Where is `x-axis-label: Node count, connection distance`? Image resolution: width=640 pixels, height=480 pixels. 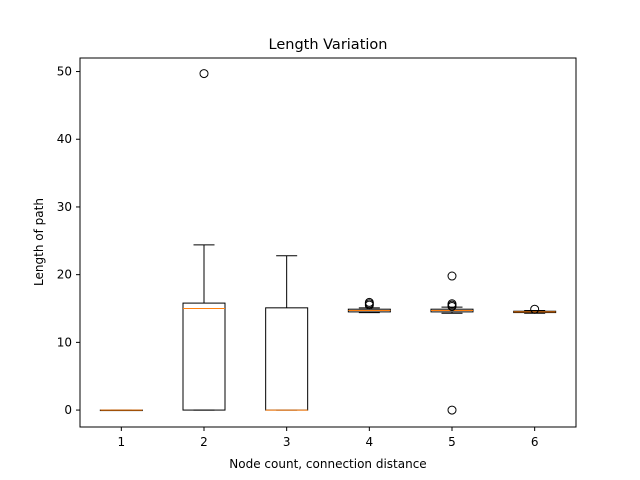 x-axis-label: Node count, connection distance is located at coordinates (327, 464).